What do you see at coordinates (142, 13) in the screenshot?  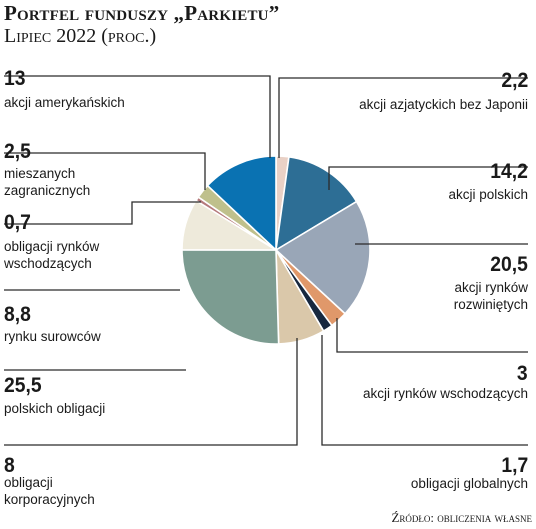 I see `chart-title: Portfel funduszy „Parkietu”` at bounding box center [142, 13].